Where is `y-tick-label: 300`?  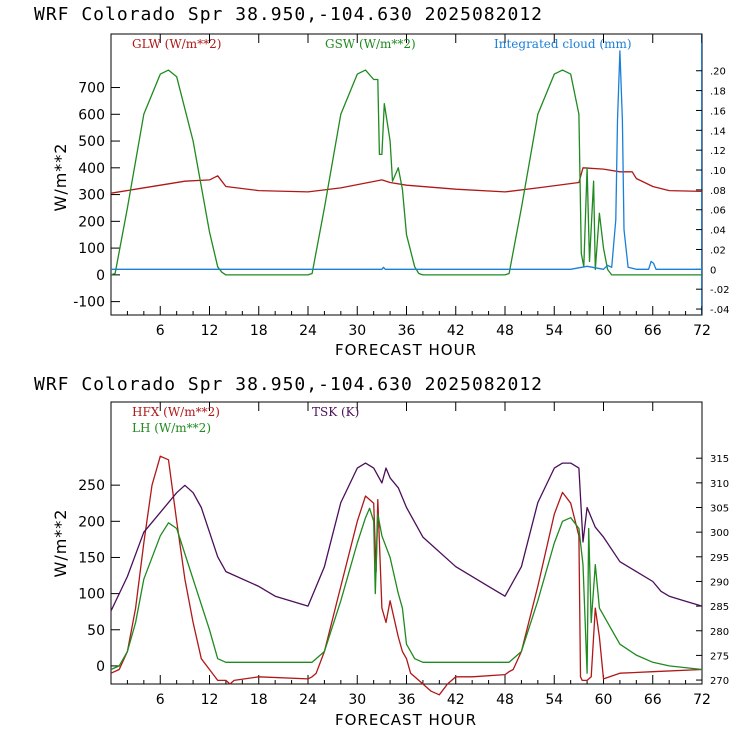 y-tick-label: 300 is located at coordinates (91, 196).